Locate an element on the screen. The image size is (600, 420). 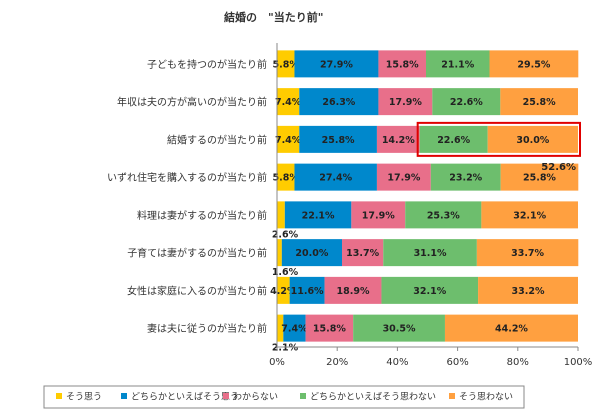
x-tick-label: 60% is located at coordinates (457, 362).